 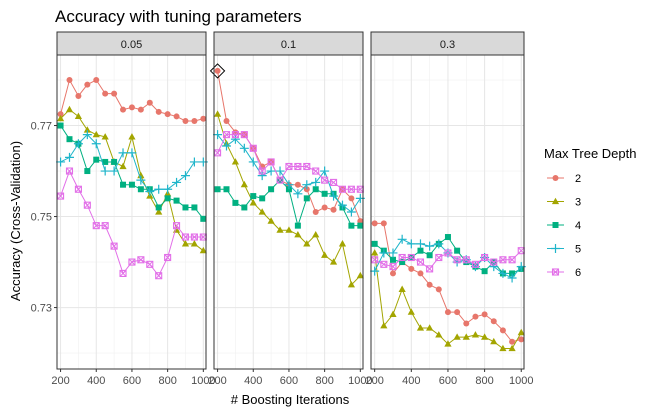 What do you see at coordinates (15, 221) in the screenshot?
I see `y-axis-label: Accuracy (Cross-Validation)` at bounding box center [15, 221].